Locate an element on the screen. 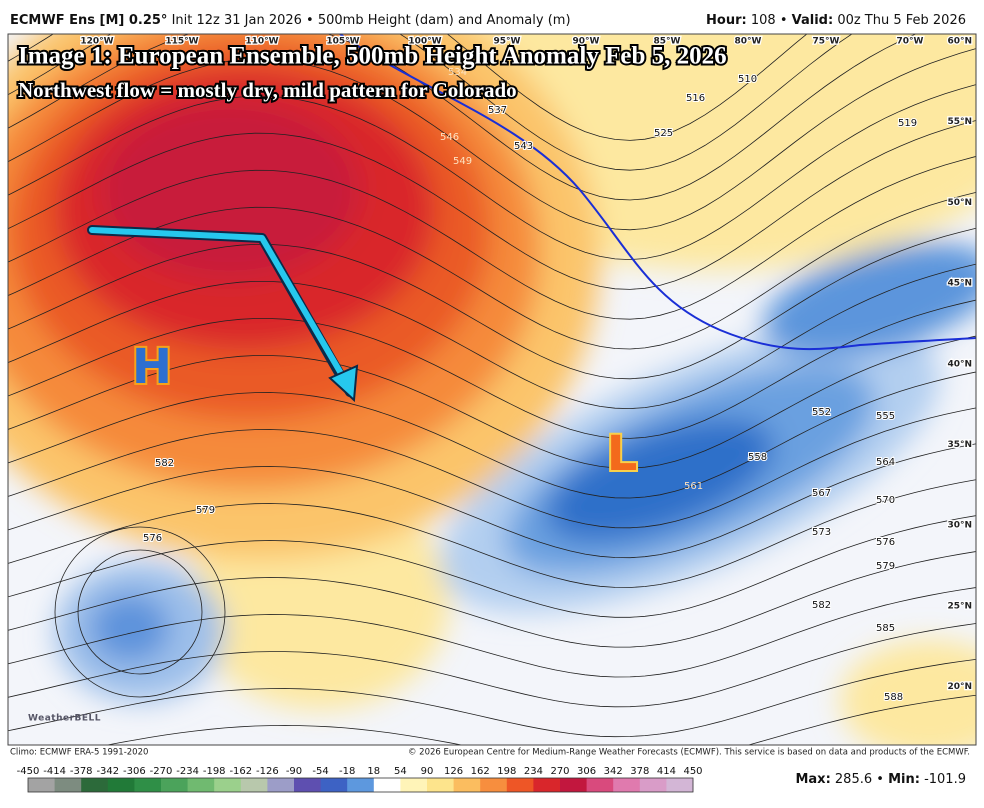 The height and width of the screenshot is (808, 984). contour-label: 549 is located at coordinates (462, 161).